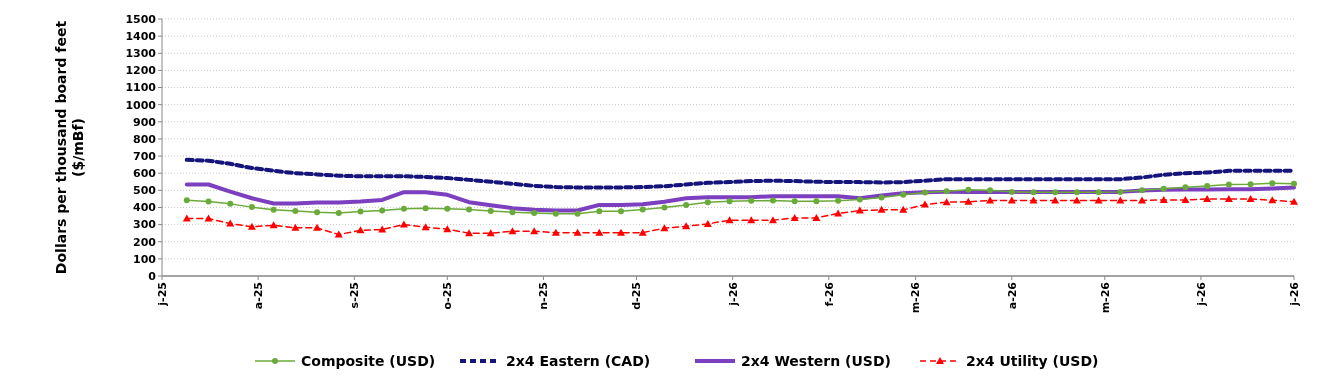 The width and height of the screenshot is (1343, 391). I want to click on line-series, so click(740, 173).